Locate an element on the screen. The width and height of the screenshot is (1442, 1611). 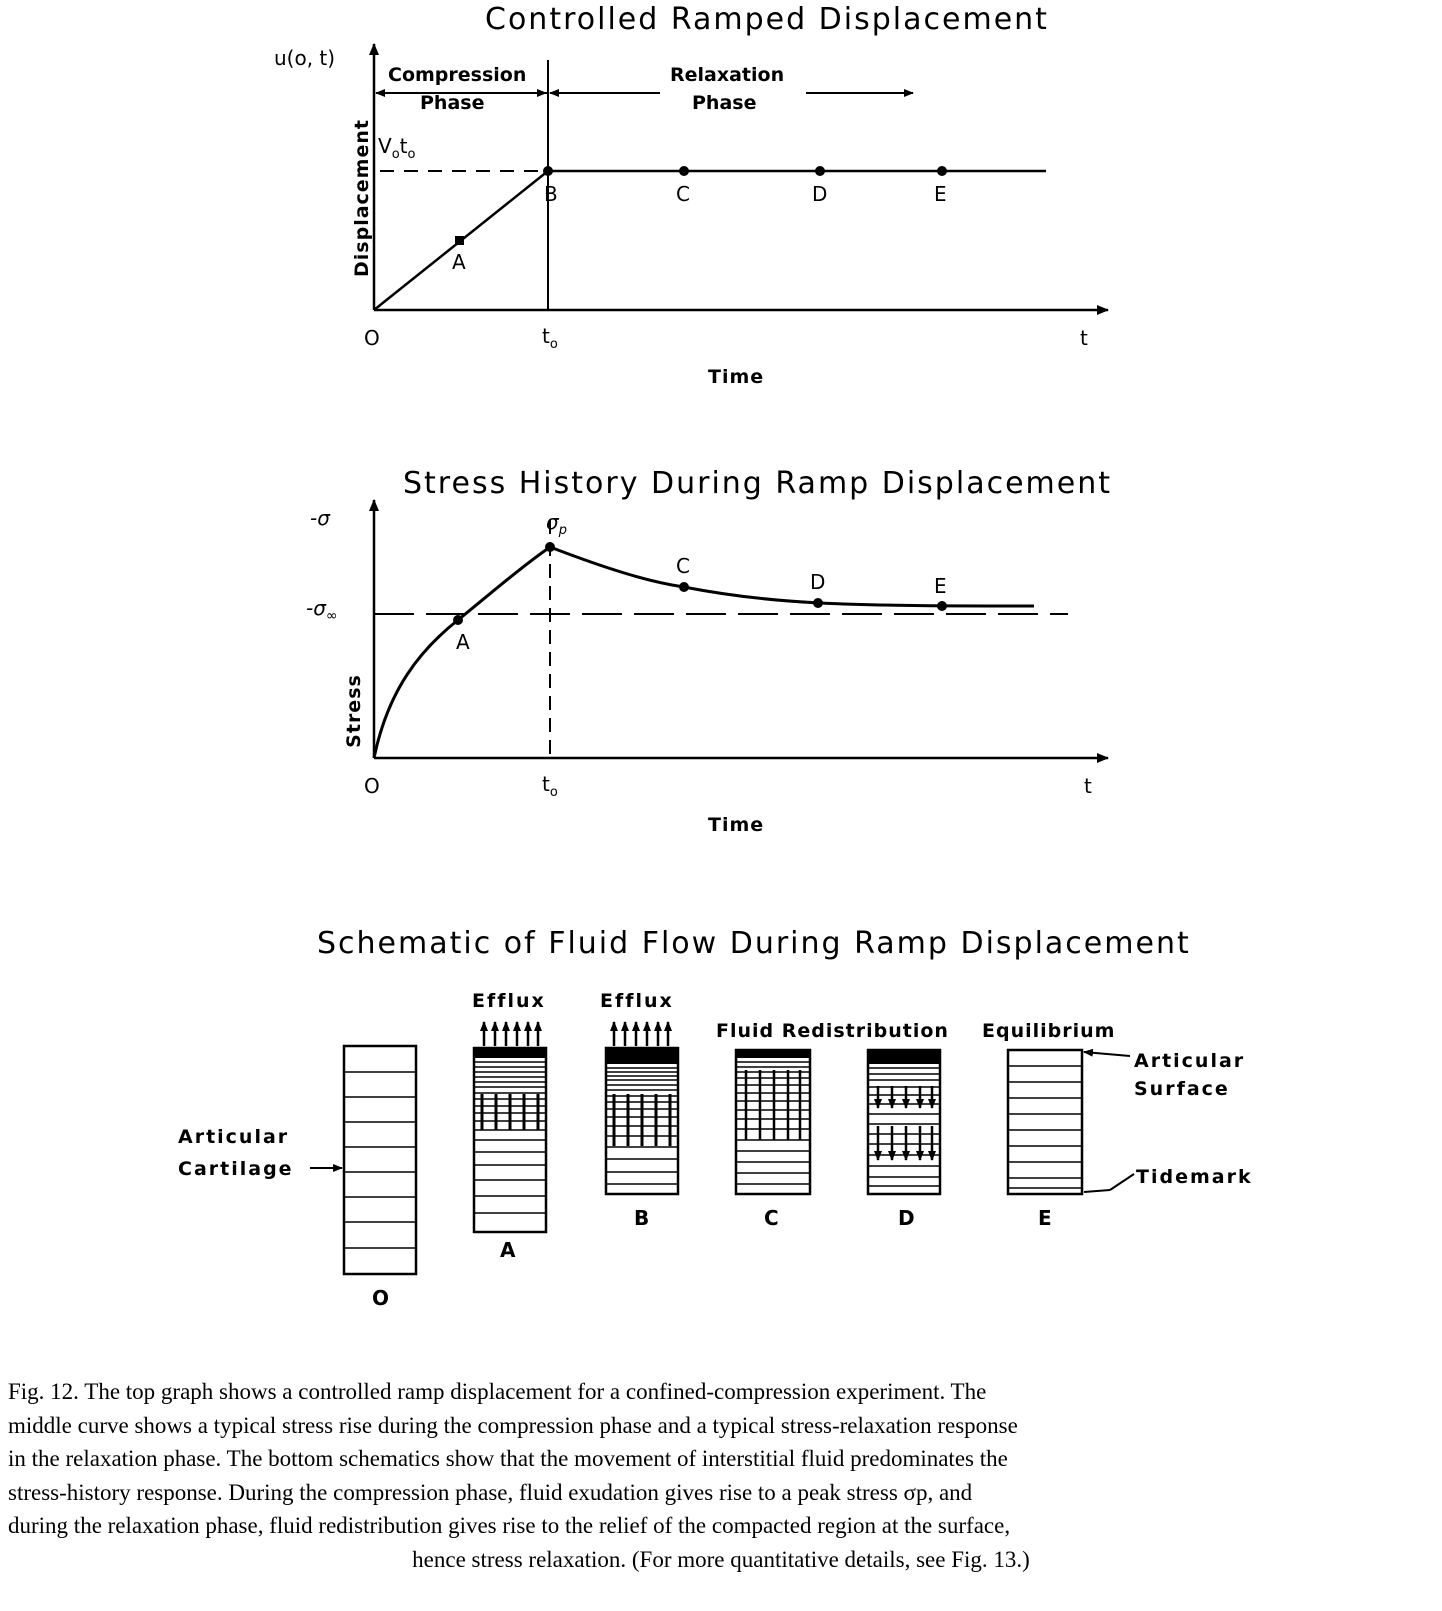
chart2-label-c: C is located at coordinates (683, 566).